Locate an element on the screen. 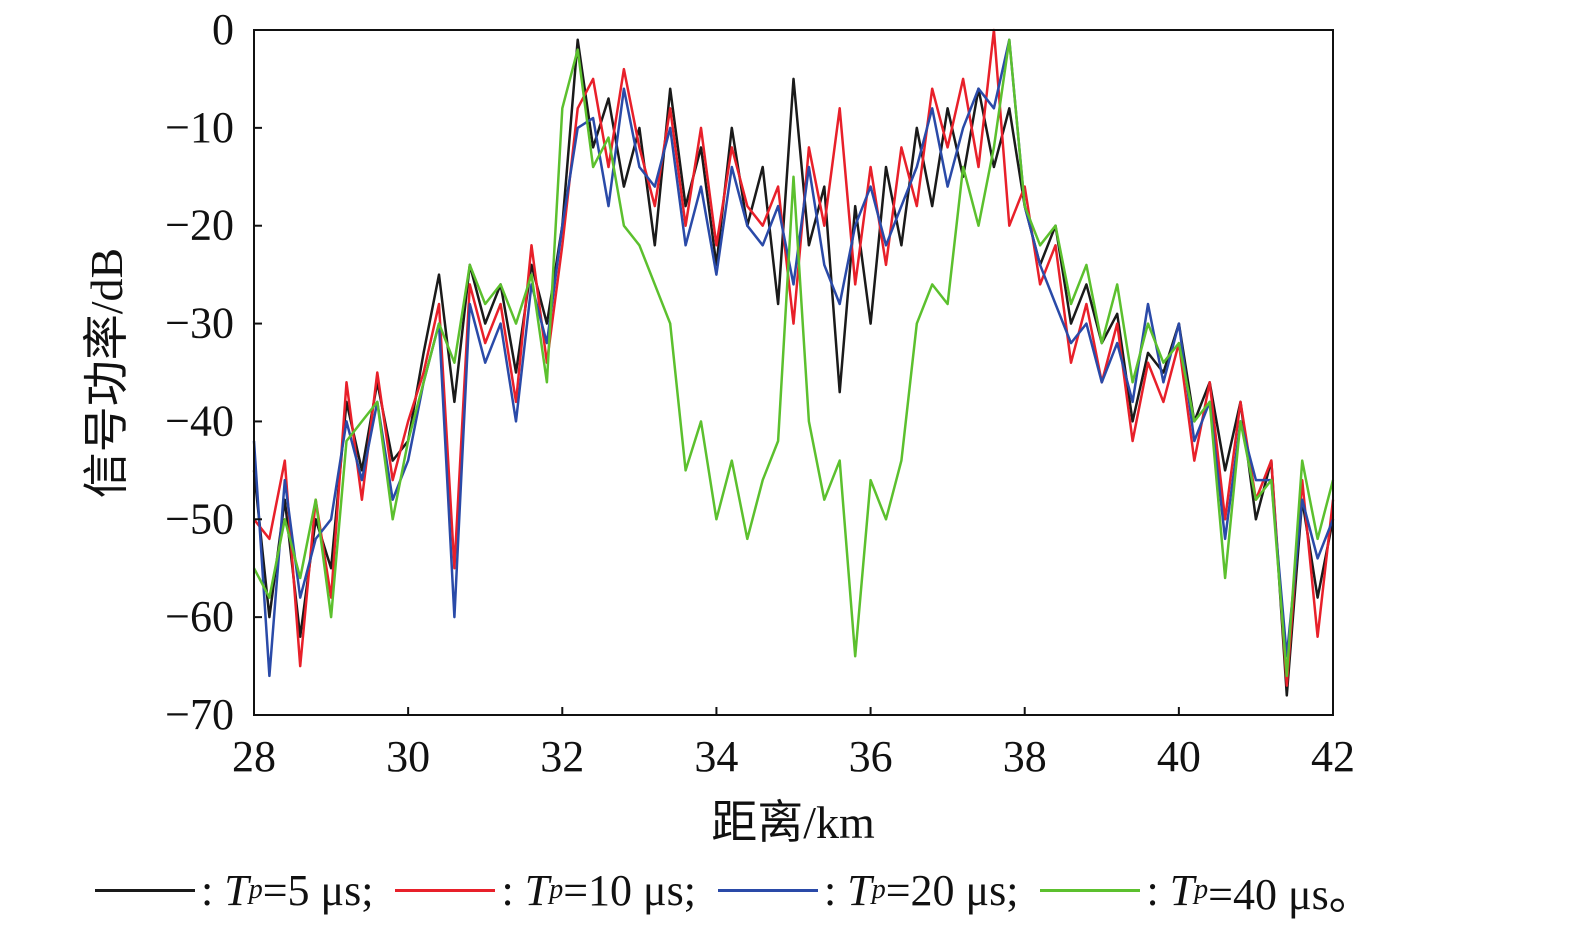  x-tick-label: 34 is located at coordinates (716, 756).